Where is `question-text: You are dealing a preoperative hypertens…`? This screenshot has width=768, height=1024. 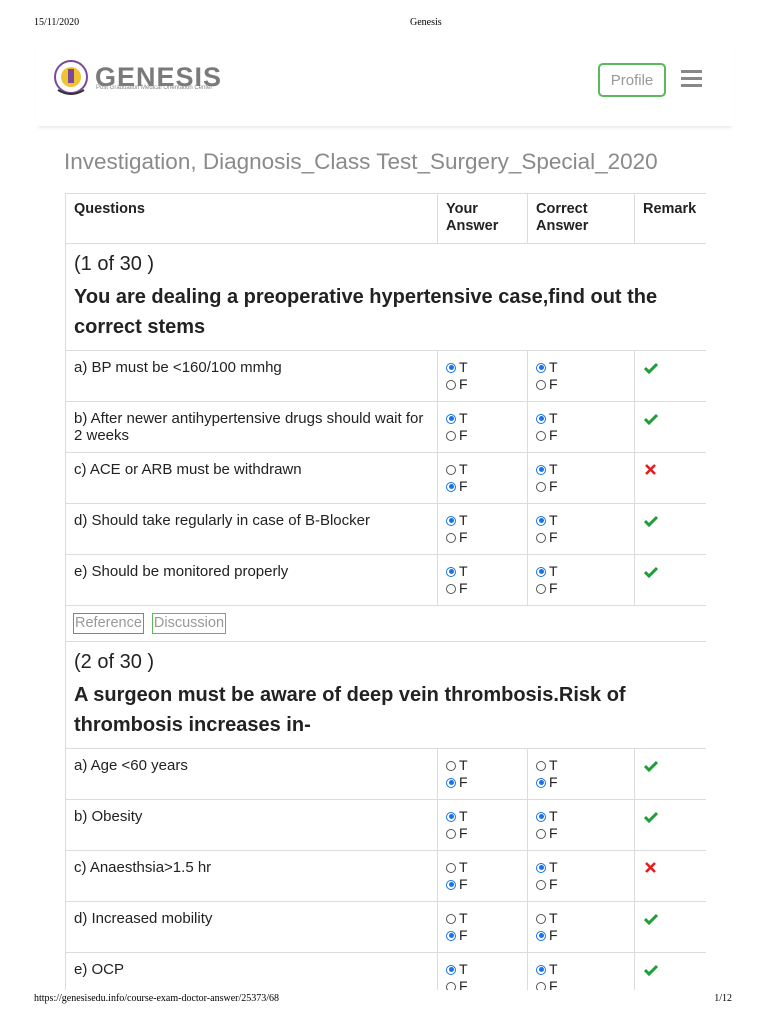
question-text: You are dealing a preoperative hypertens… is located at coordinates (366, 312).